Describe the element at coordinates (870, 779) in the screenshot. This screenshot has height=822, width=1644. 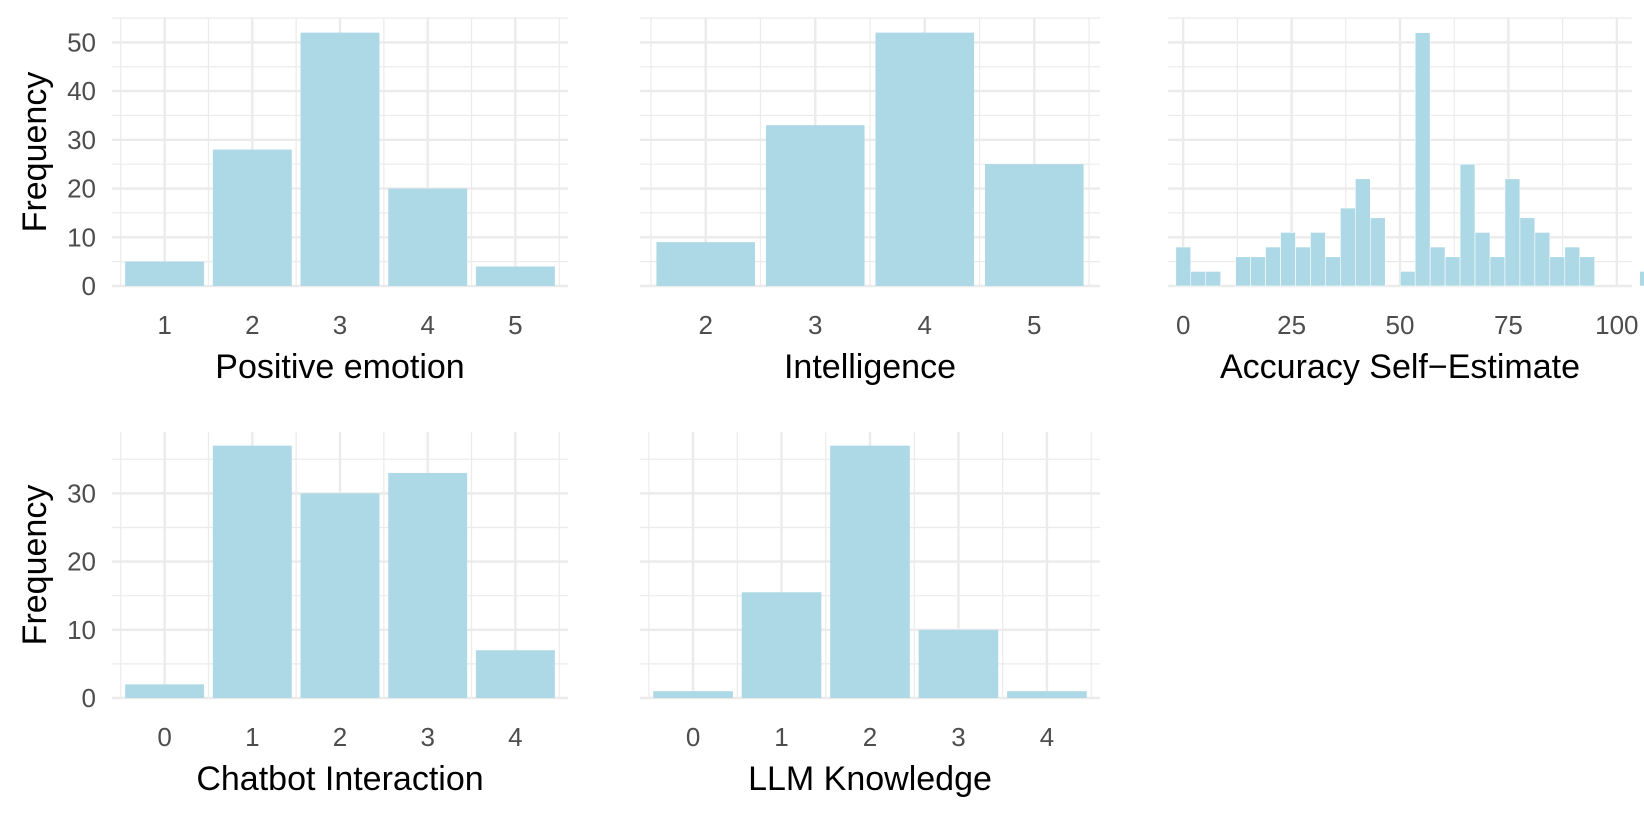
I see `x-axis-title: LLM Knowledge` at that location.